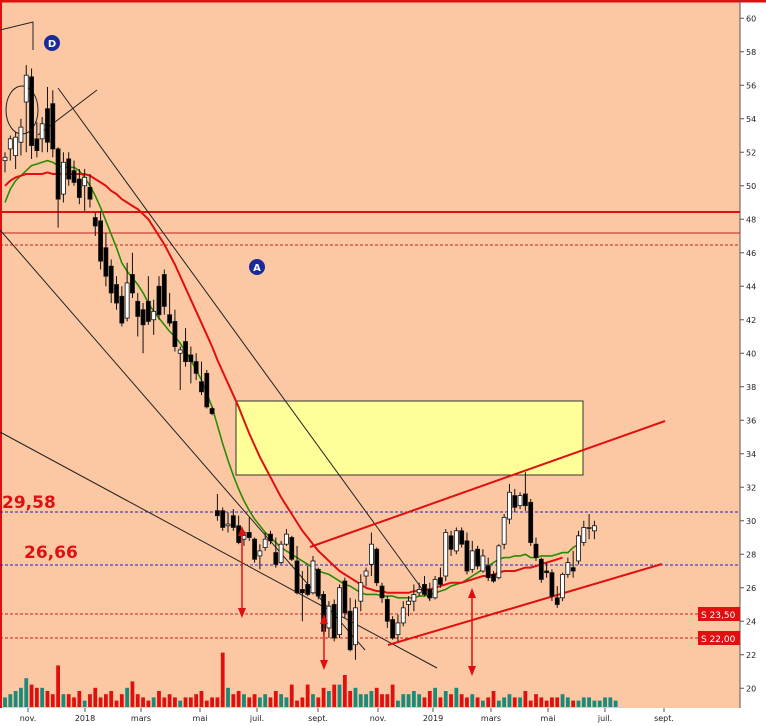  I want to click on support-tag-22-00-text: S 22,00, so click(718, 640).